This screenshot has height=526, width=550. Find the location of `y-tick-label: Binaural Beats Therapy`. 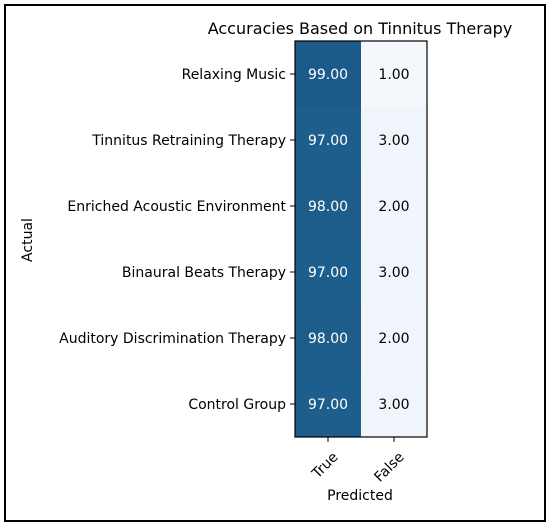

y-tick-label: Binaural Beats Therapy is located at coordinates (204, 273).